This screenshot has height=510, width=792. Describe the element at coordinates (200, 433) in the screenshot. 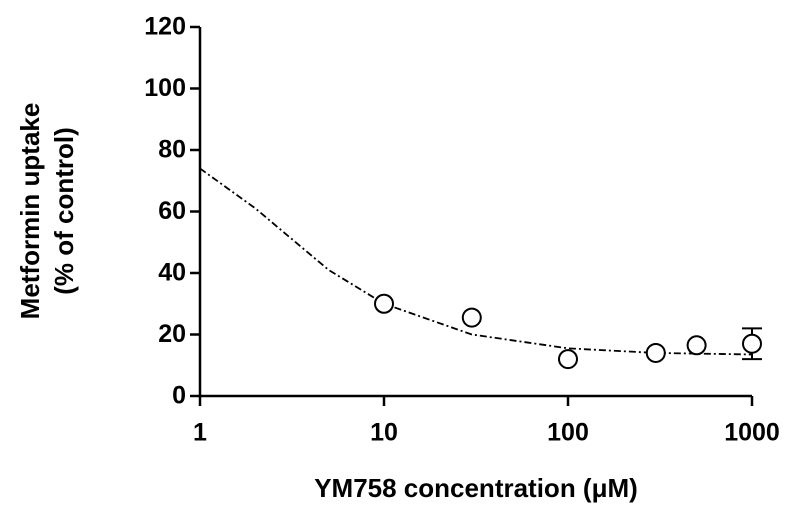

I see `x-tick-label: 1` at that location.